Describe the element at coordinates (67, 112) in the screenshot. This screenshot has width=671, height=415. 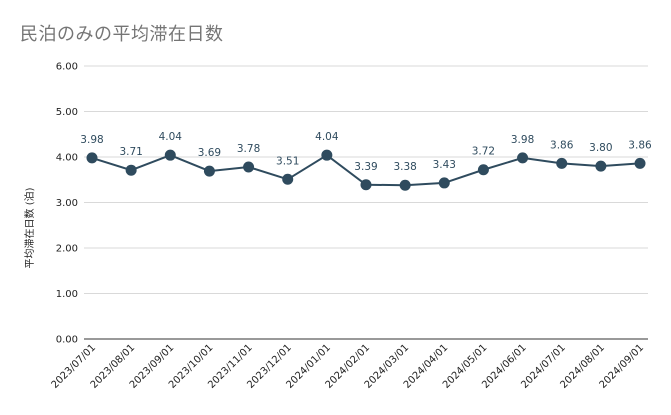
I see `y-tick-label: 5.00` at that location.